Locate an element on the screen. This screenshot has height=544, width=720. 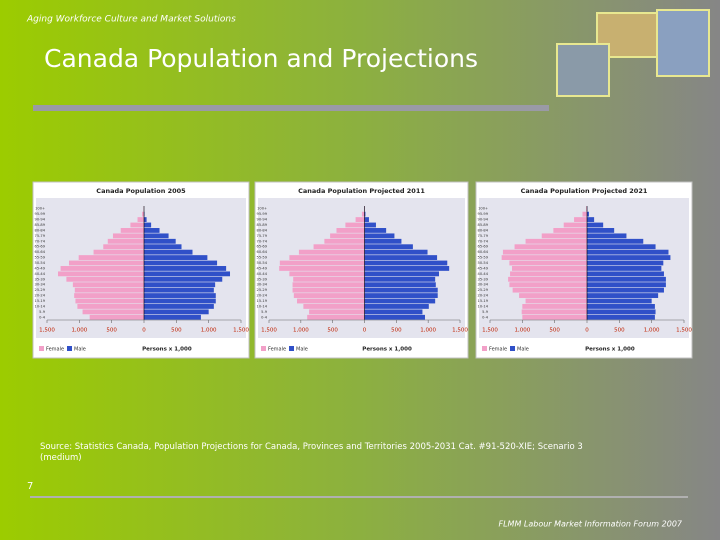
y-tick-label: 70-74 is located at coordinates (40, 241).